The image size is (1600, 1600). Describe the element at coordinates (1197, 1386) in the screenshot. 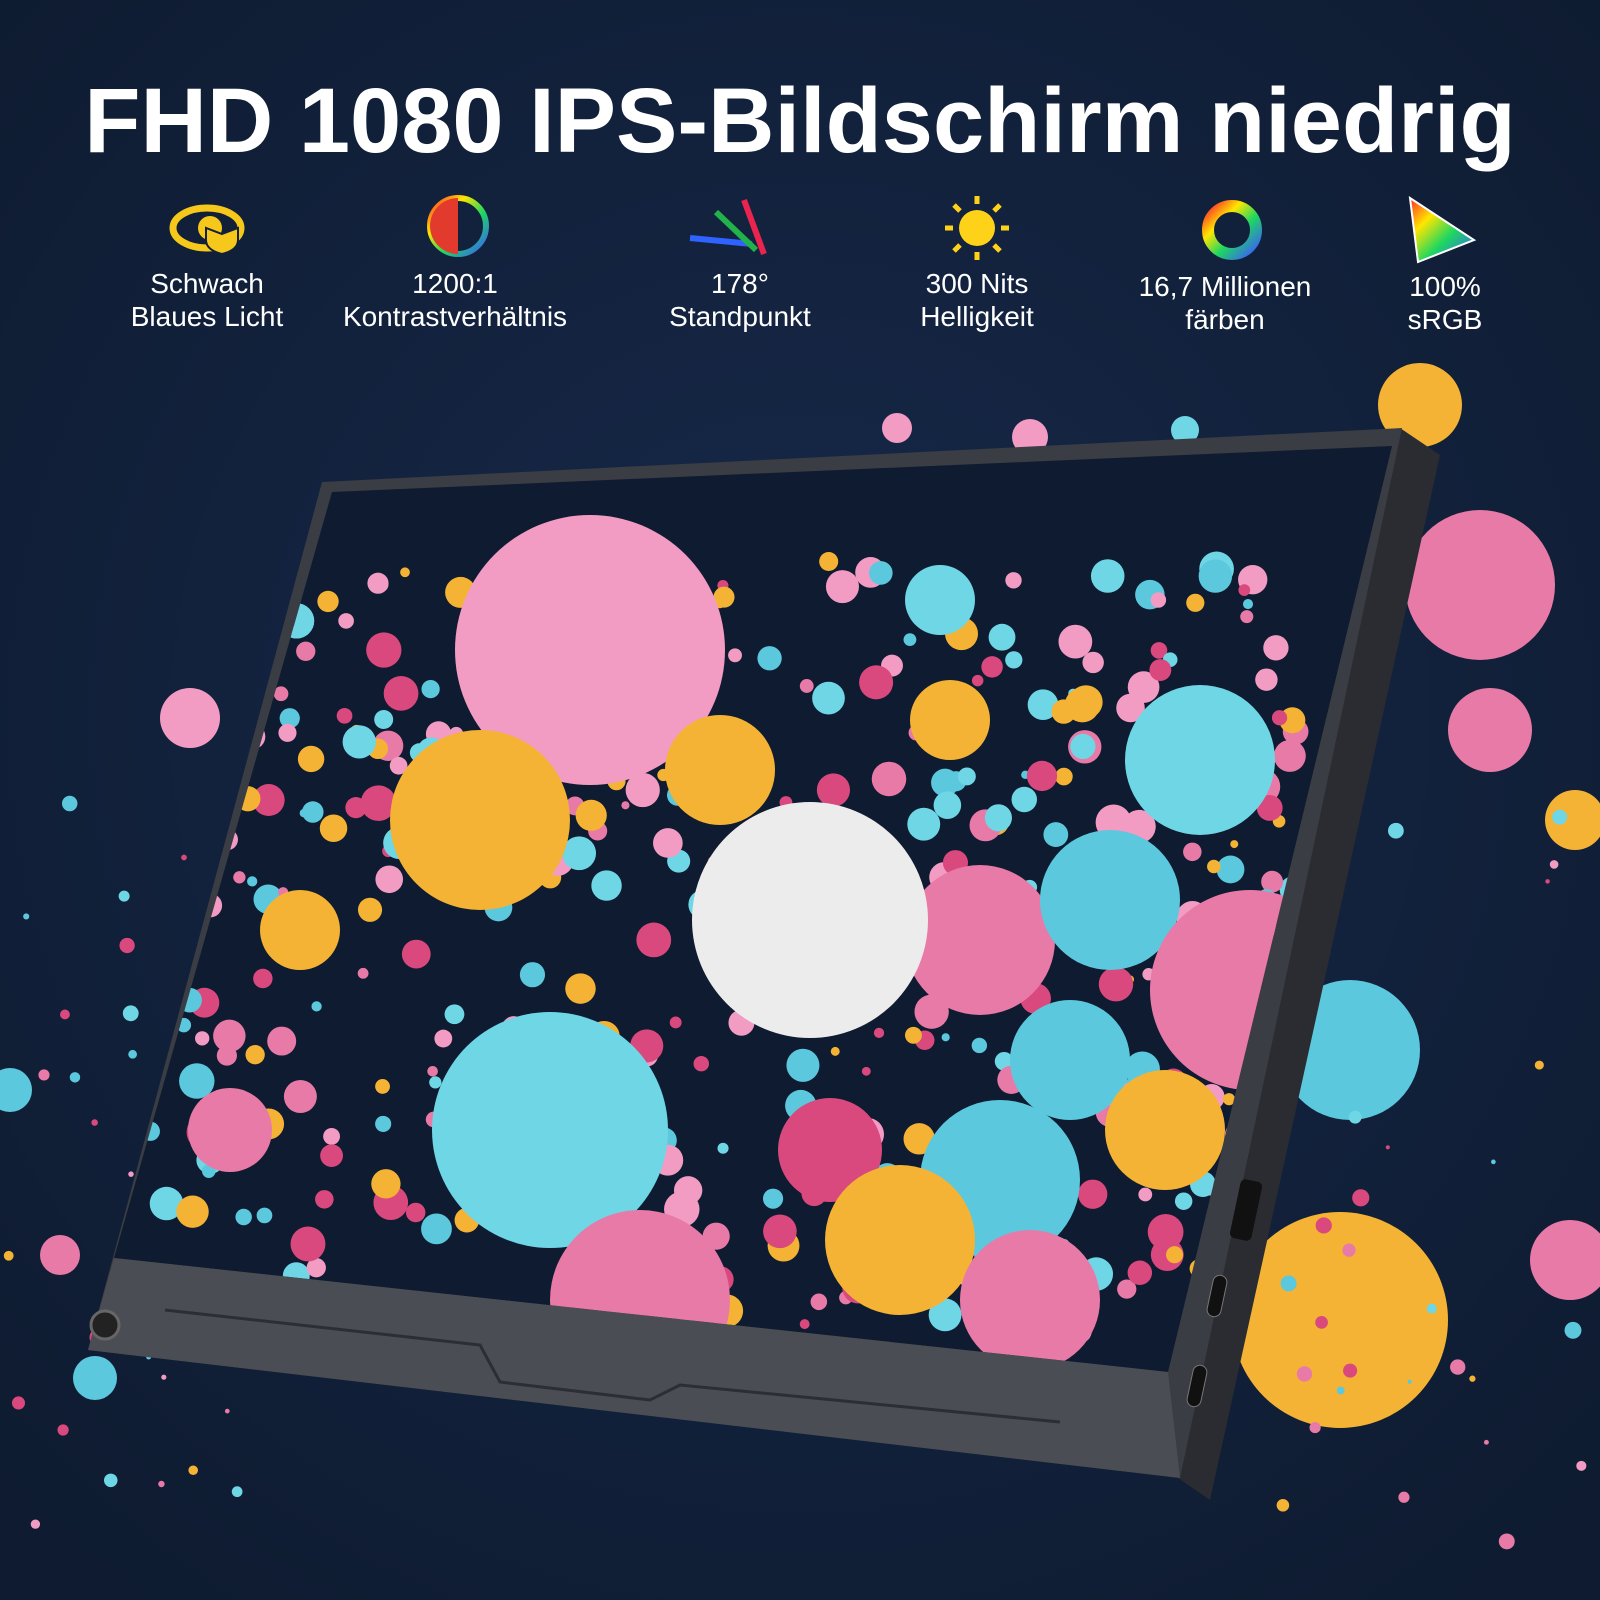

I see `usbc-port` at that location.